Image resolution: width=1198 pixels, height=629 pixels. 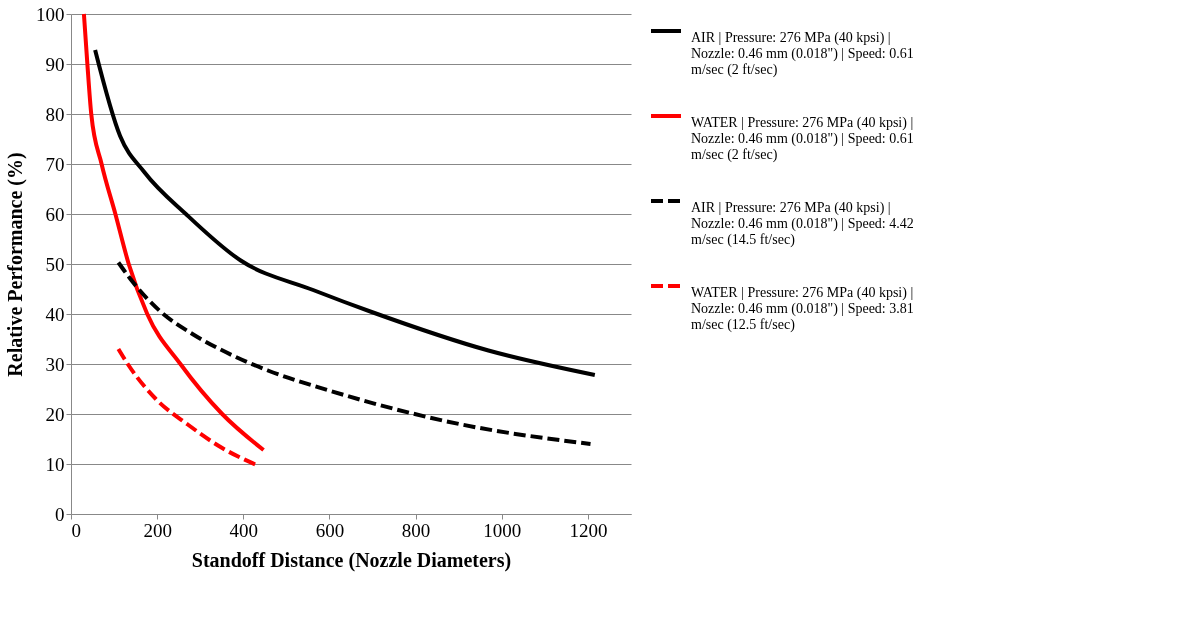 What do you see at coordinates (802, 224) in the screenshot?
I see `legend-label: AIR | Pressure: 276 MPa (40 kpsi) | Nozzle: 0.46 mm (0.018") | Speed: 4.42 m/sec (14.5 ft/sec)` at bounding box center [802, 224].